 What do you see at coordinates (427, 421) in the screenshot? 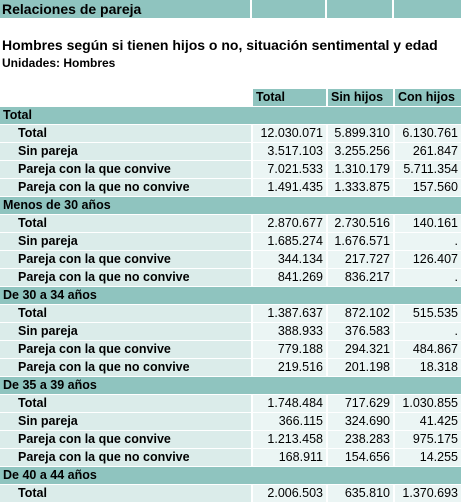
I see `value-cell: 41.425` at bounding box center [427, 421].